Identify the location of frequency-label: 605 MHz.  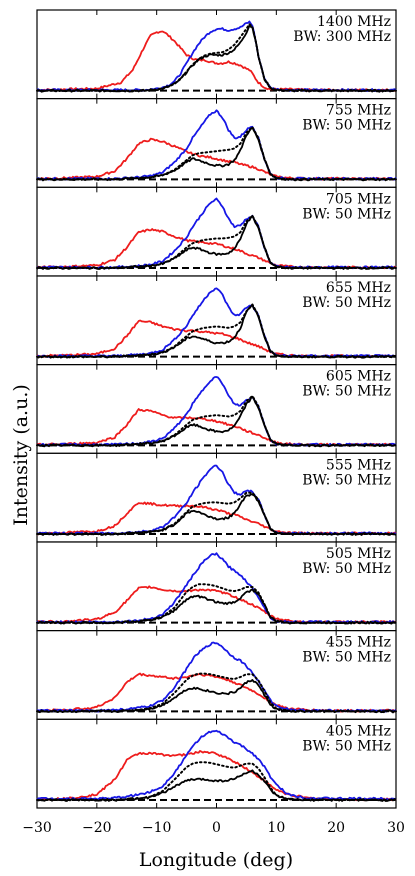
(358, 377).